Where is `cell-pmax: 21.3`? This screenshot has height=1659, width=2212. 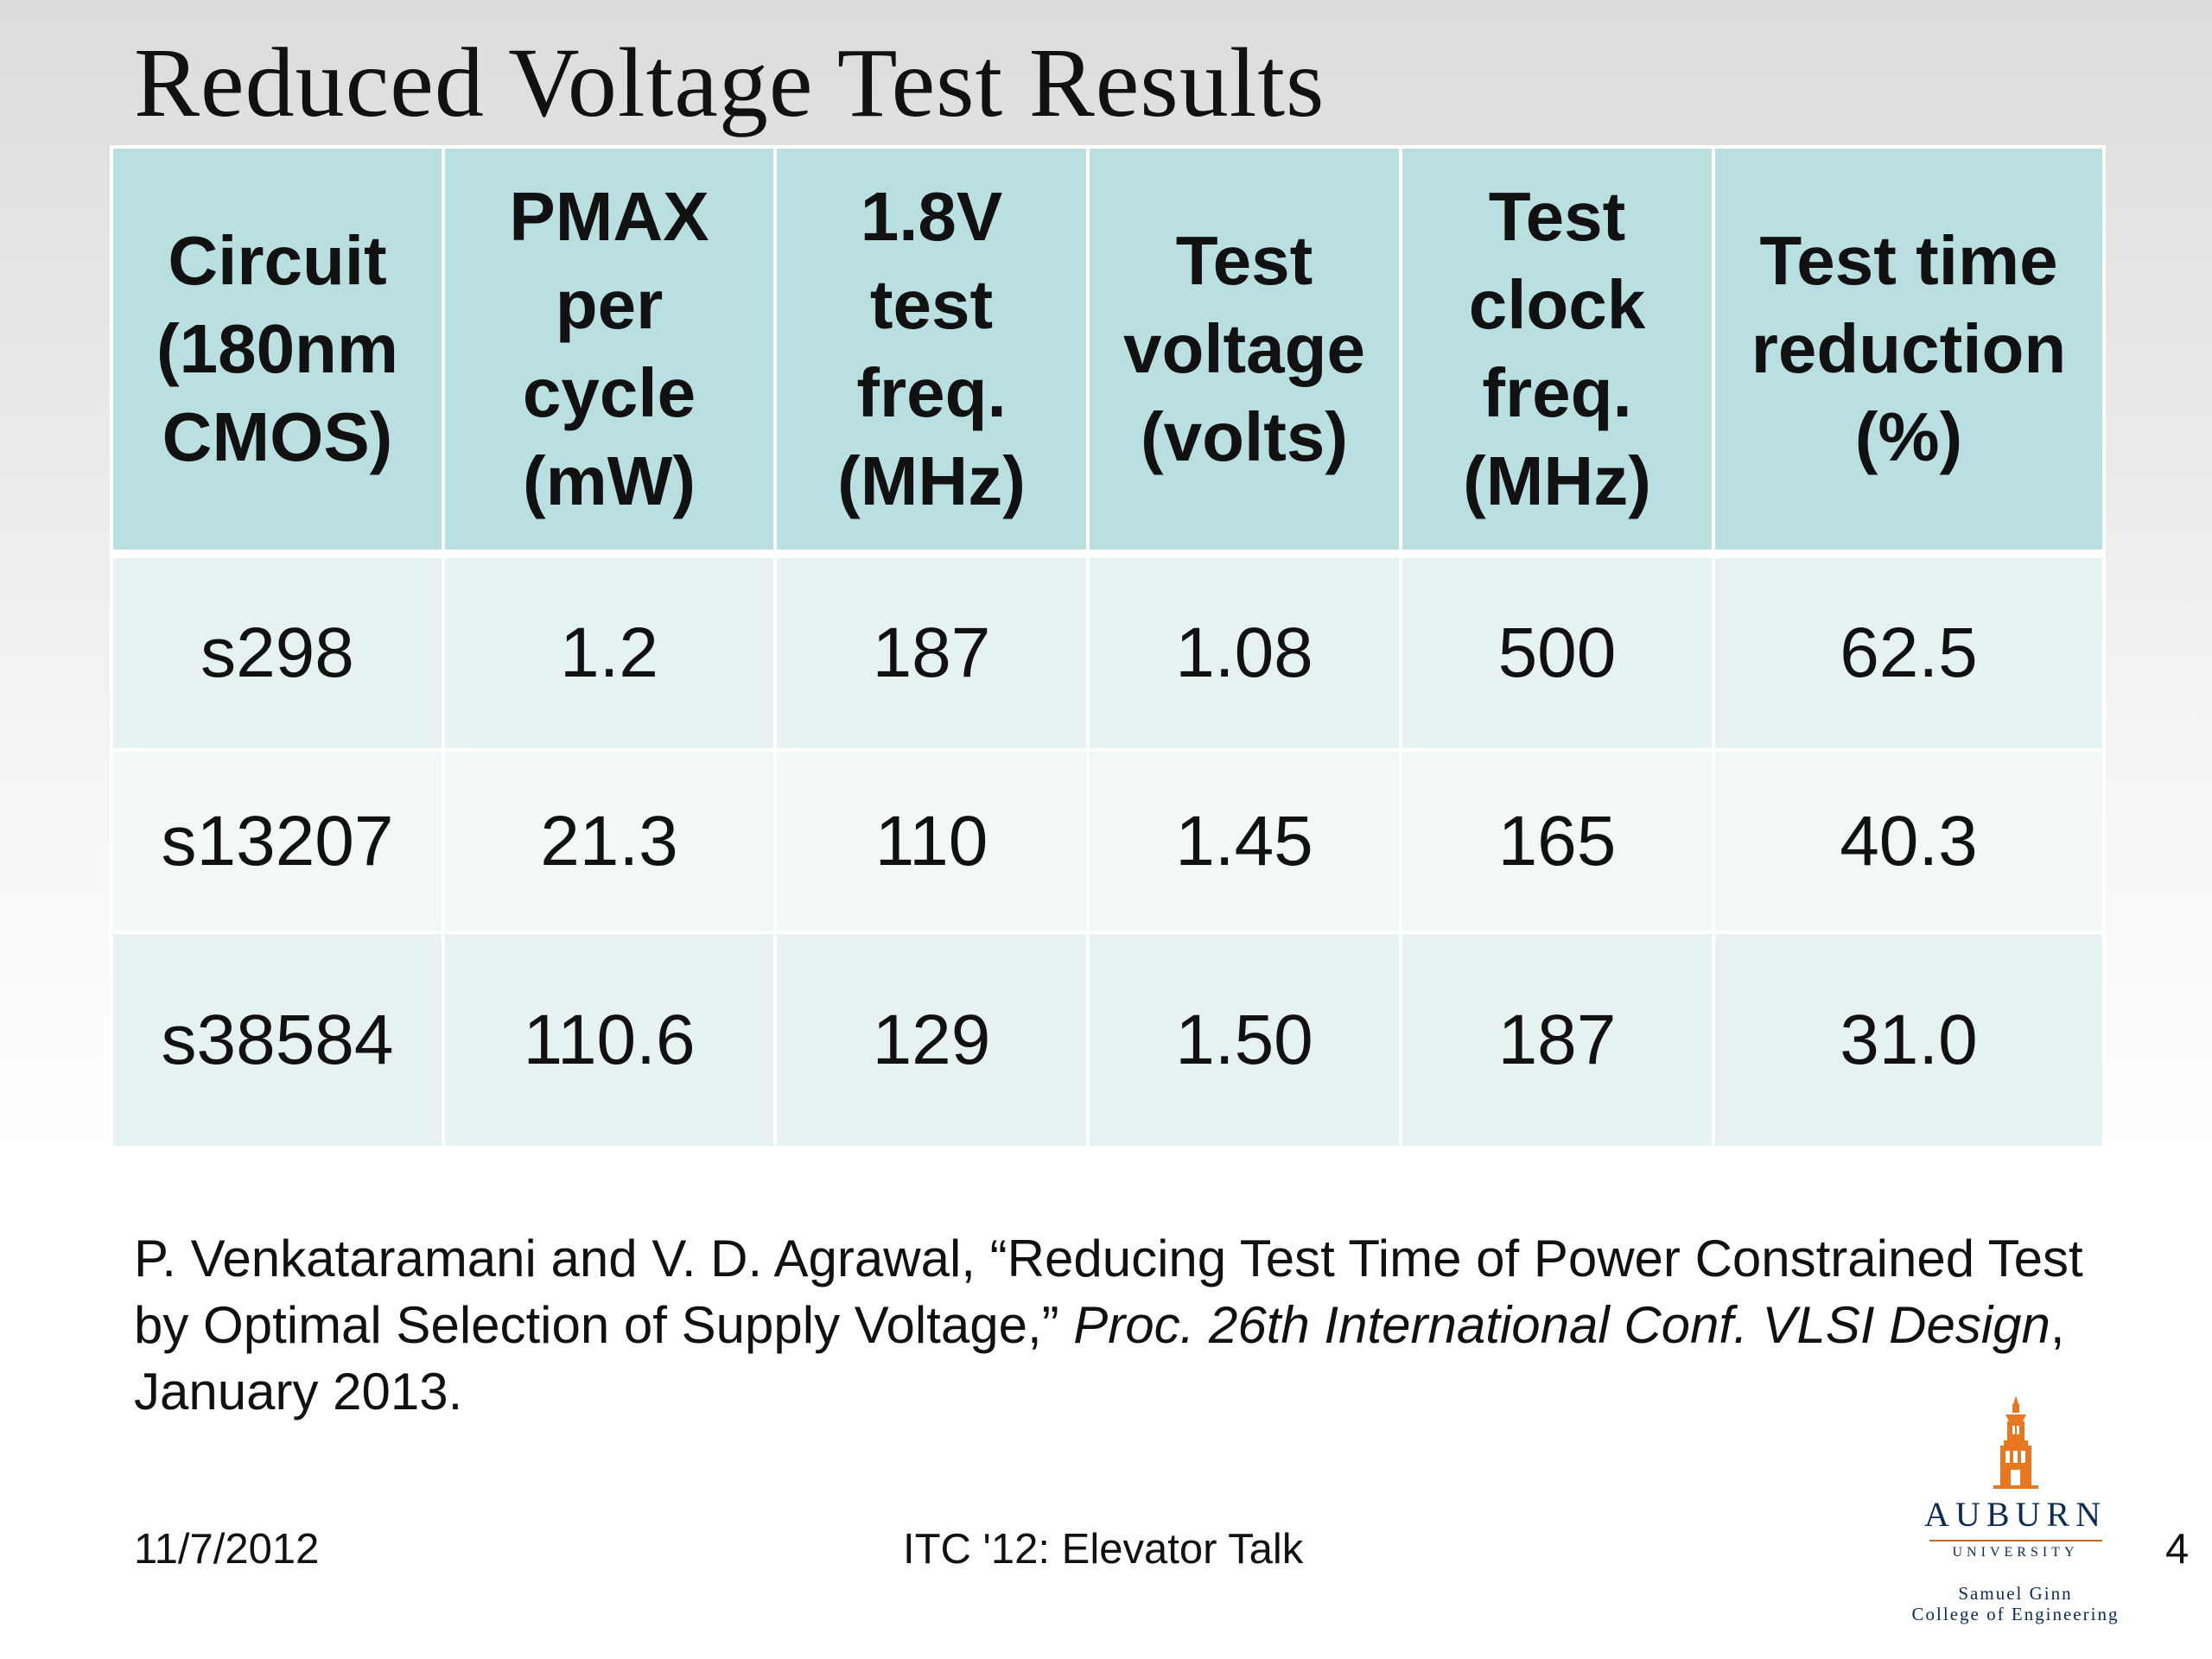
cell-pmax: 21.3 is located at coordinates (609, 841).